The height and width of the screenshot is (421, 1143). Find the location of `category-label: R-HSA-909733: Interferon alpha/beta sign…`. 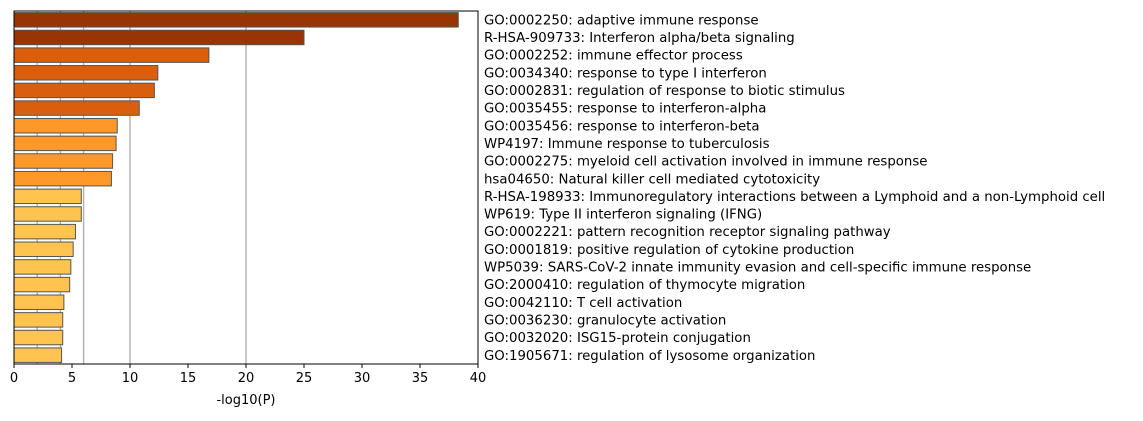

category-label: R-HSA-909733: Interferon alpha/beta sign… is located at coordinates (639, 38).